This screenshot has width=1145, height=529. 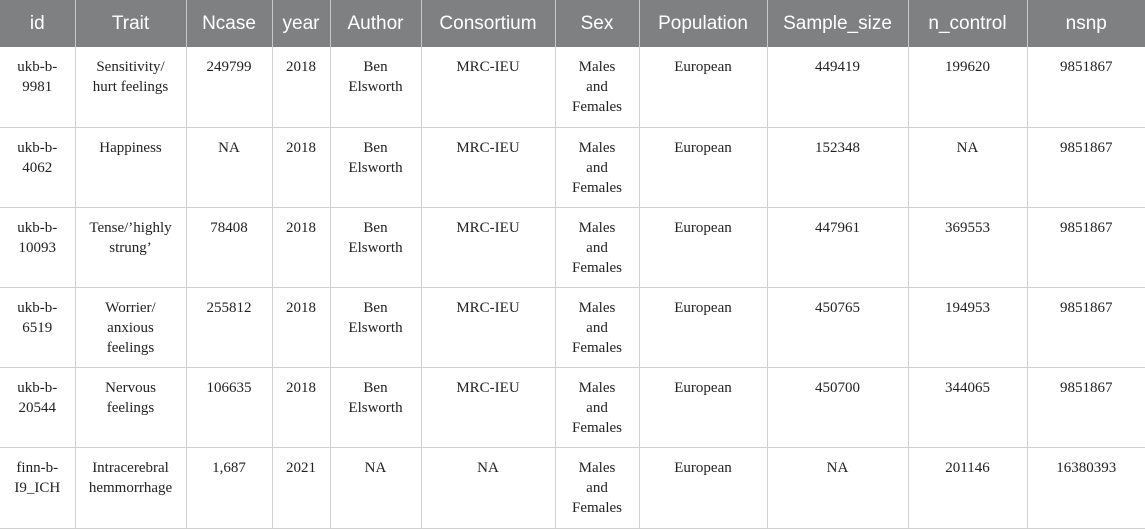 I want to click on header-population: Population, so click(x=703, y=23).